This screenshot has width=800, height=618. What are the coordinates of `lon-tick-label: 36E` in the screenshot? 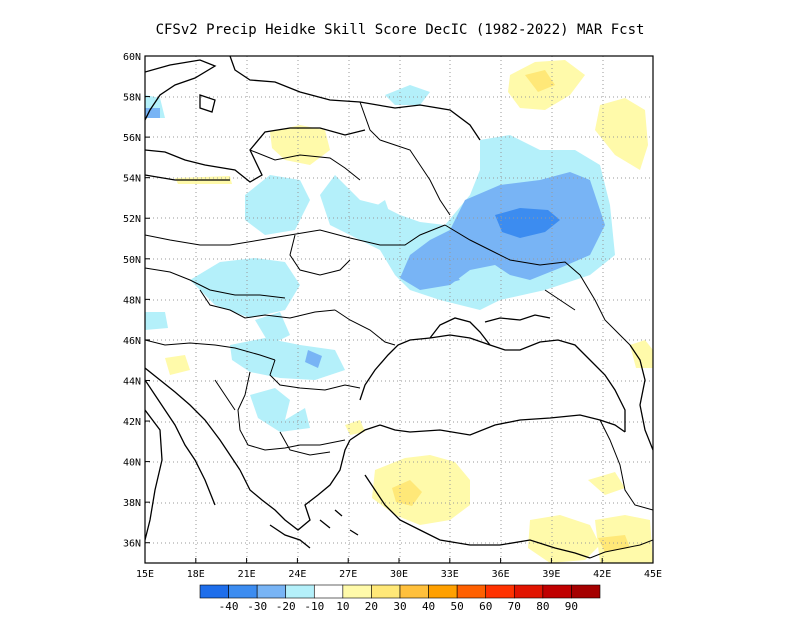 It's located at (501, 574).